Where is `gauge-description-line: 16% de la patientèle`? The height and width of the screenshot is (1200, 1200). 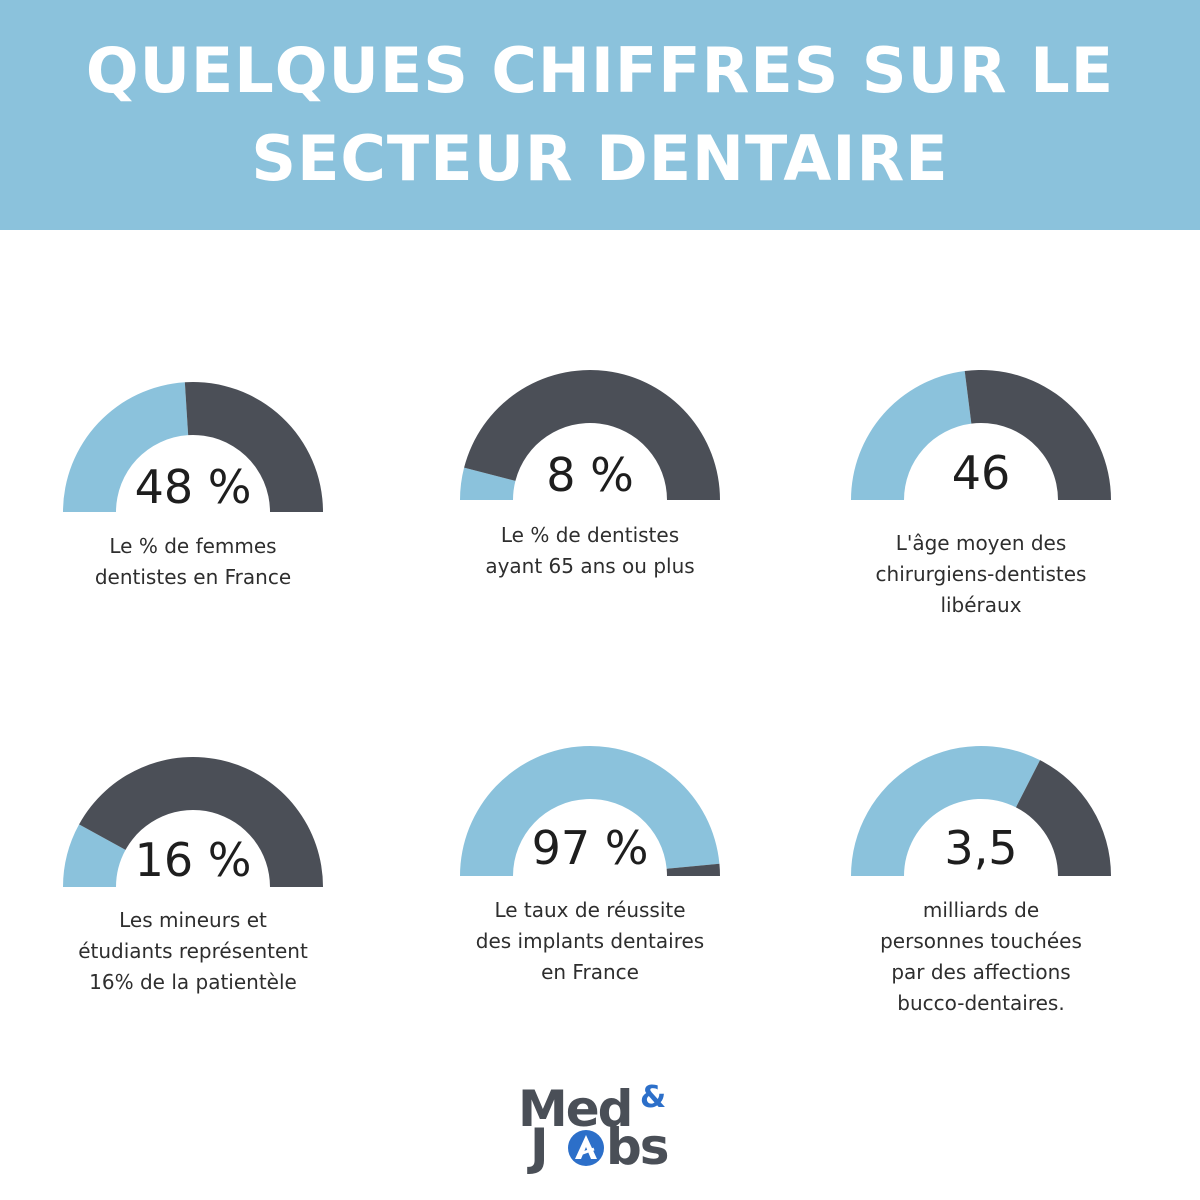 gauge-description-line: 16% de la patientèle is located at coordinates (193, 982).